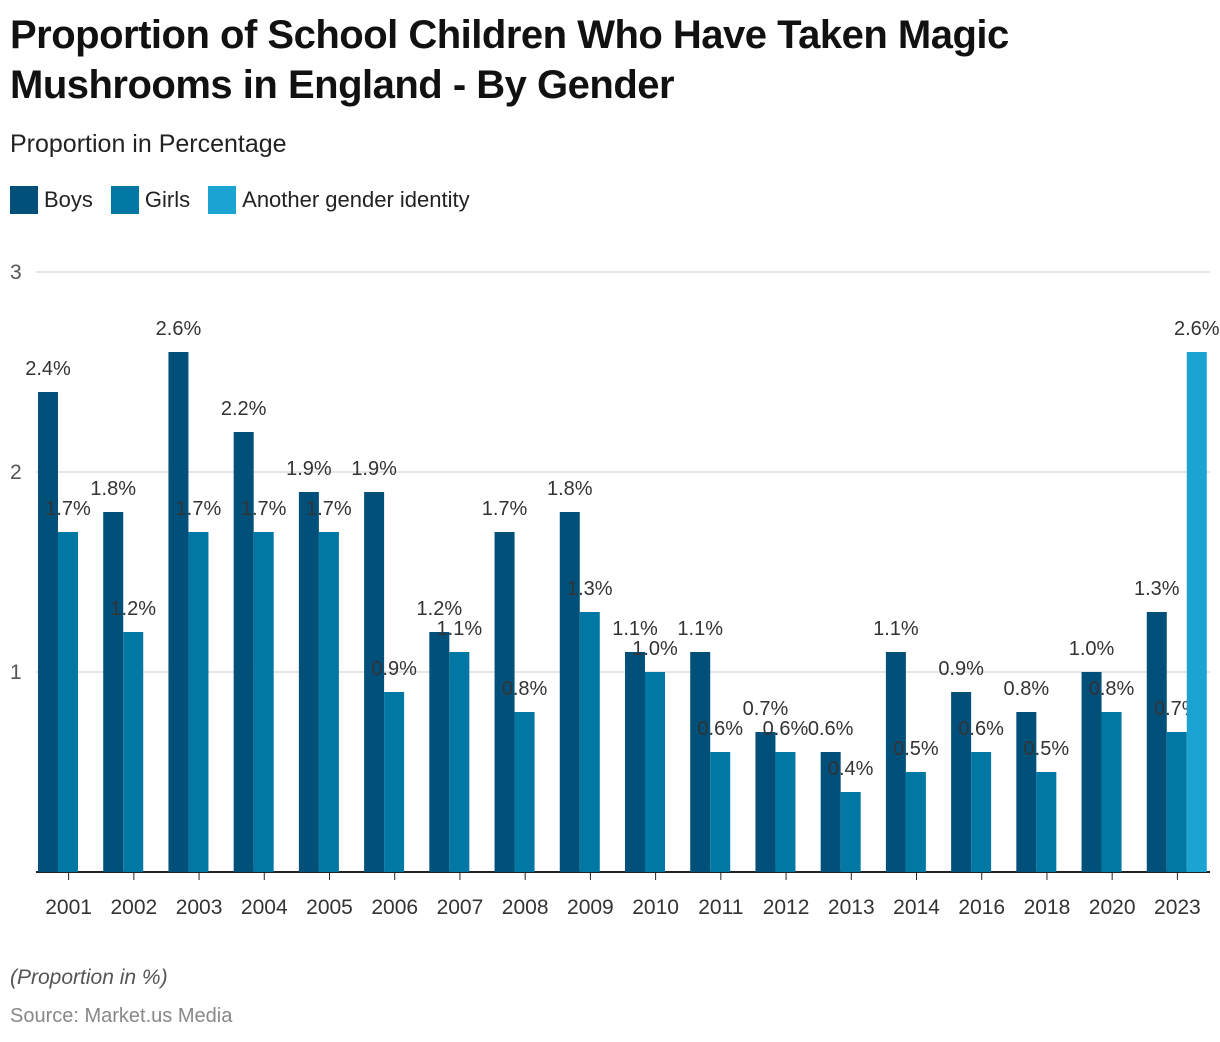  I want to click on y-tick-label: 2, so click(16, 472).